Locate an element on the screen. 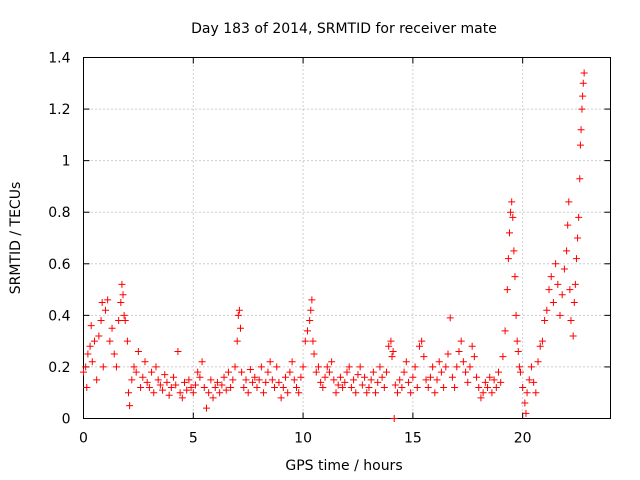 The image size is (640, 480). y-tick-label: 0.2 is located at coordinates (59, 368).